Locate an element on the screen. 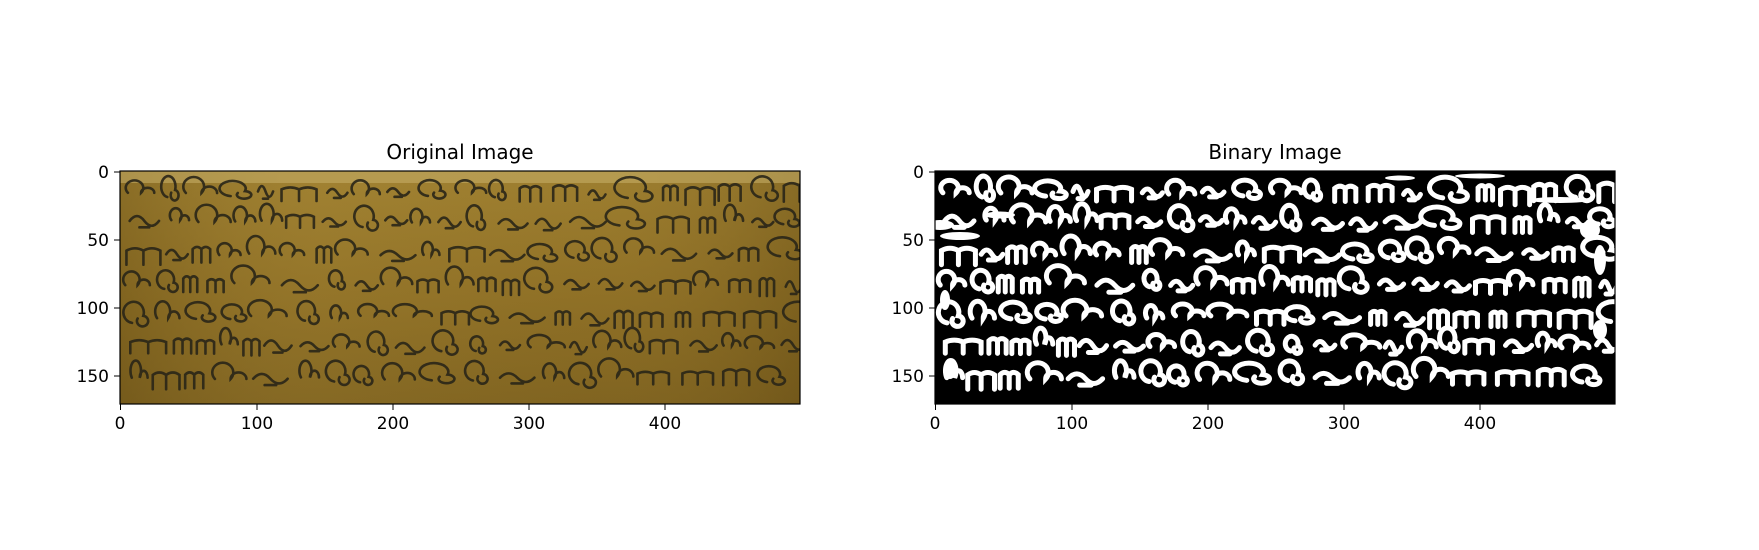  left-xtick-400: 400 is located at coordinates (665, 424).